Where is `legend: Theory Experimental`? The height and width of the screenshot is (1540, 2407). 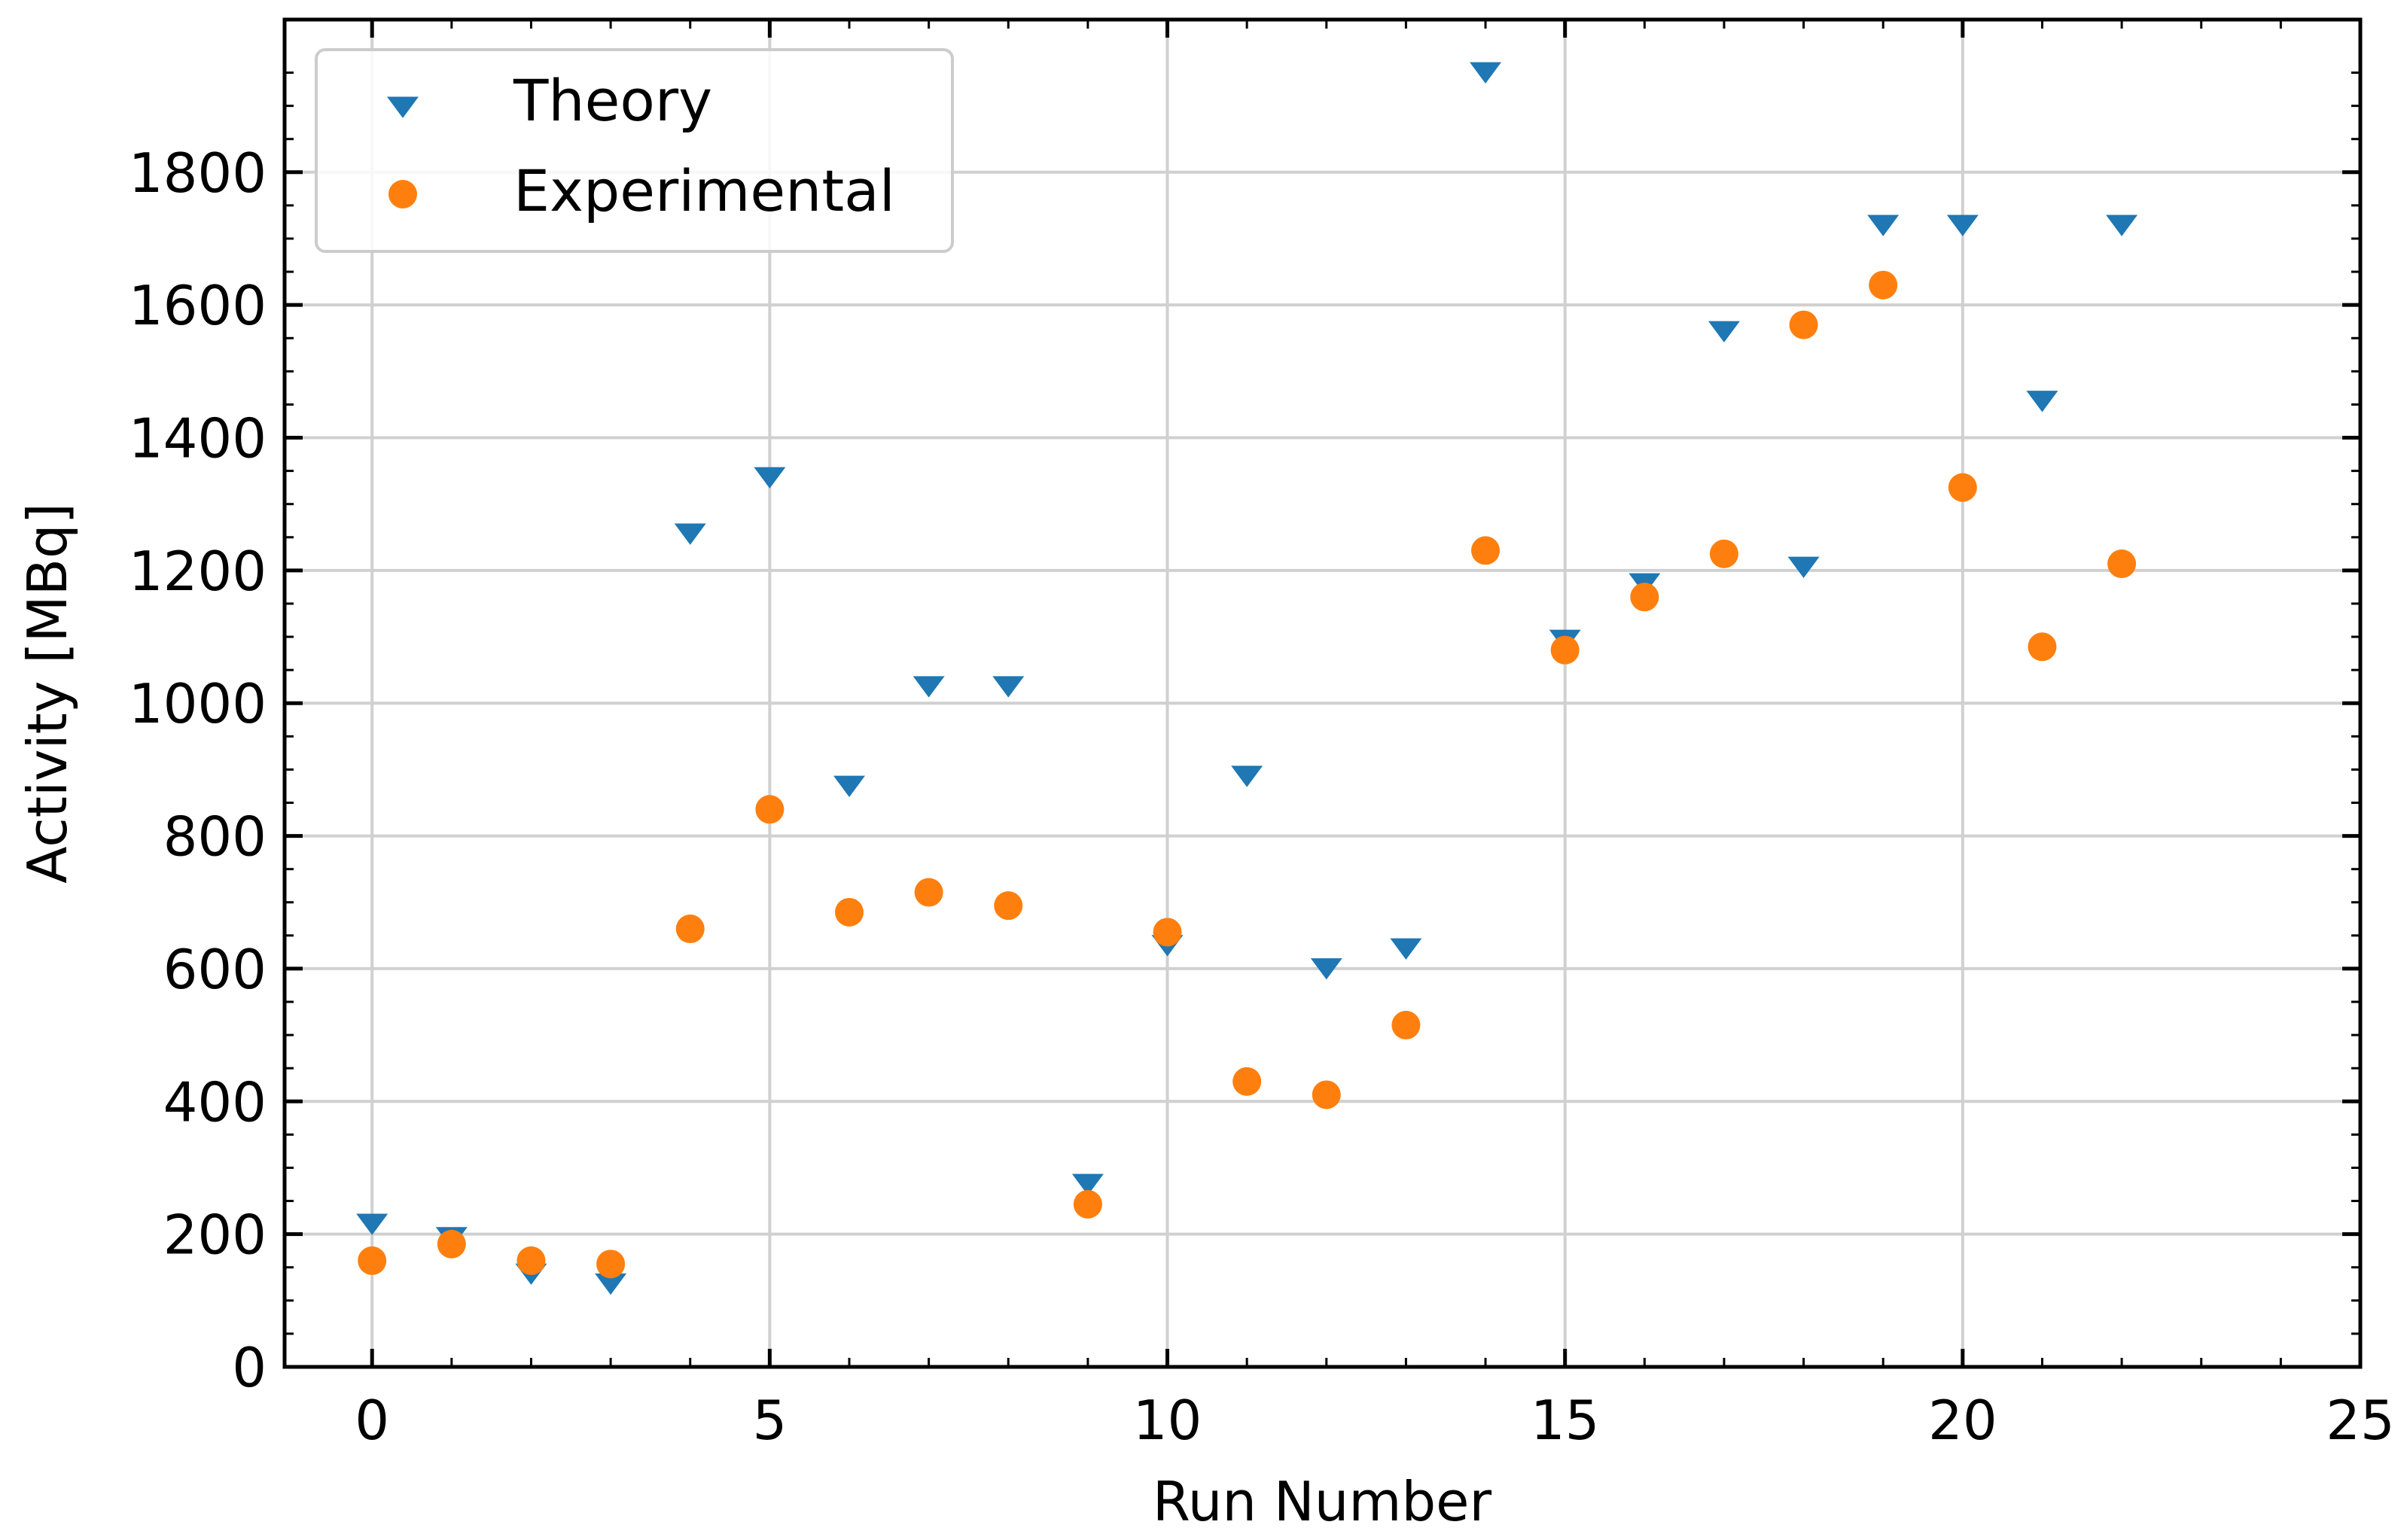
legend: Theory Experimental is located at coordinates (634, 150).